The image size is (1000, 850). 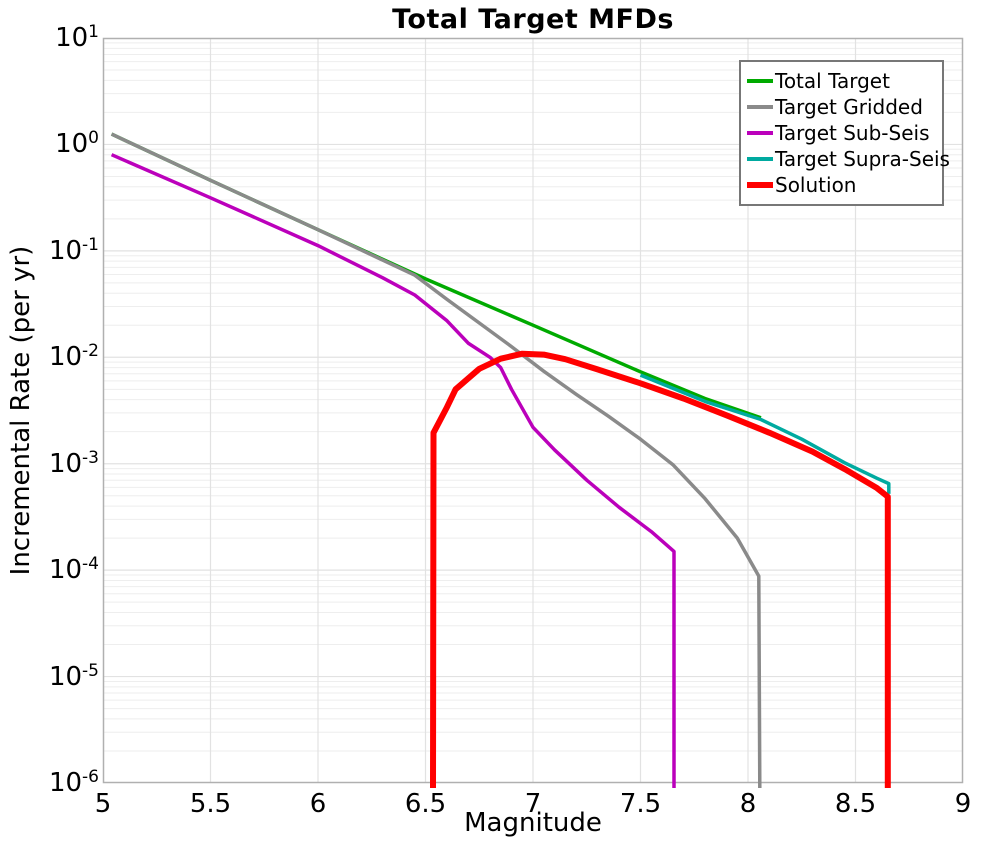 I want to click on y-tick-label: 10⁻⁶, so click(x=73, y=782).